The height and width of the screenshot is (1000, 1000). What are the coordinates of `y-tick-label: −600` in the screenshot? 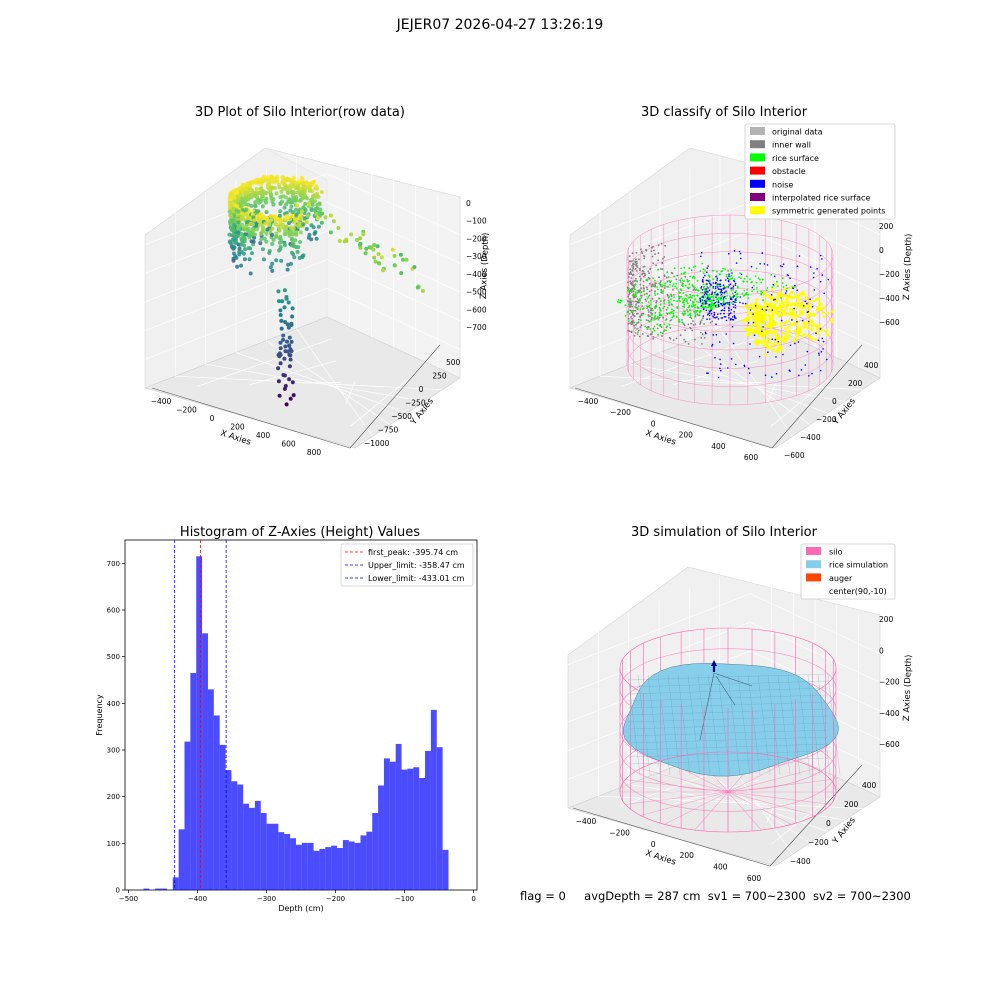 It's located at (794, 455).